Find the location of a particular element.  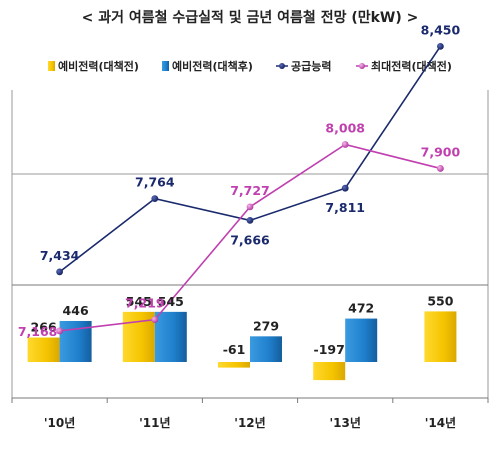

legend-item-4: 최대전력(대책전) is located at coordinates (404, 66).